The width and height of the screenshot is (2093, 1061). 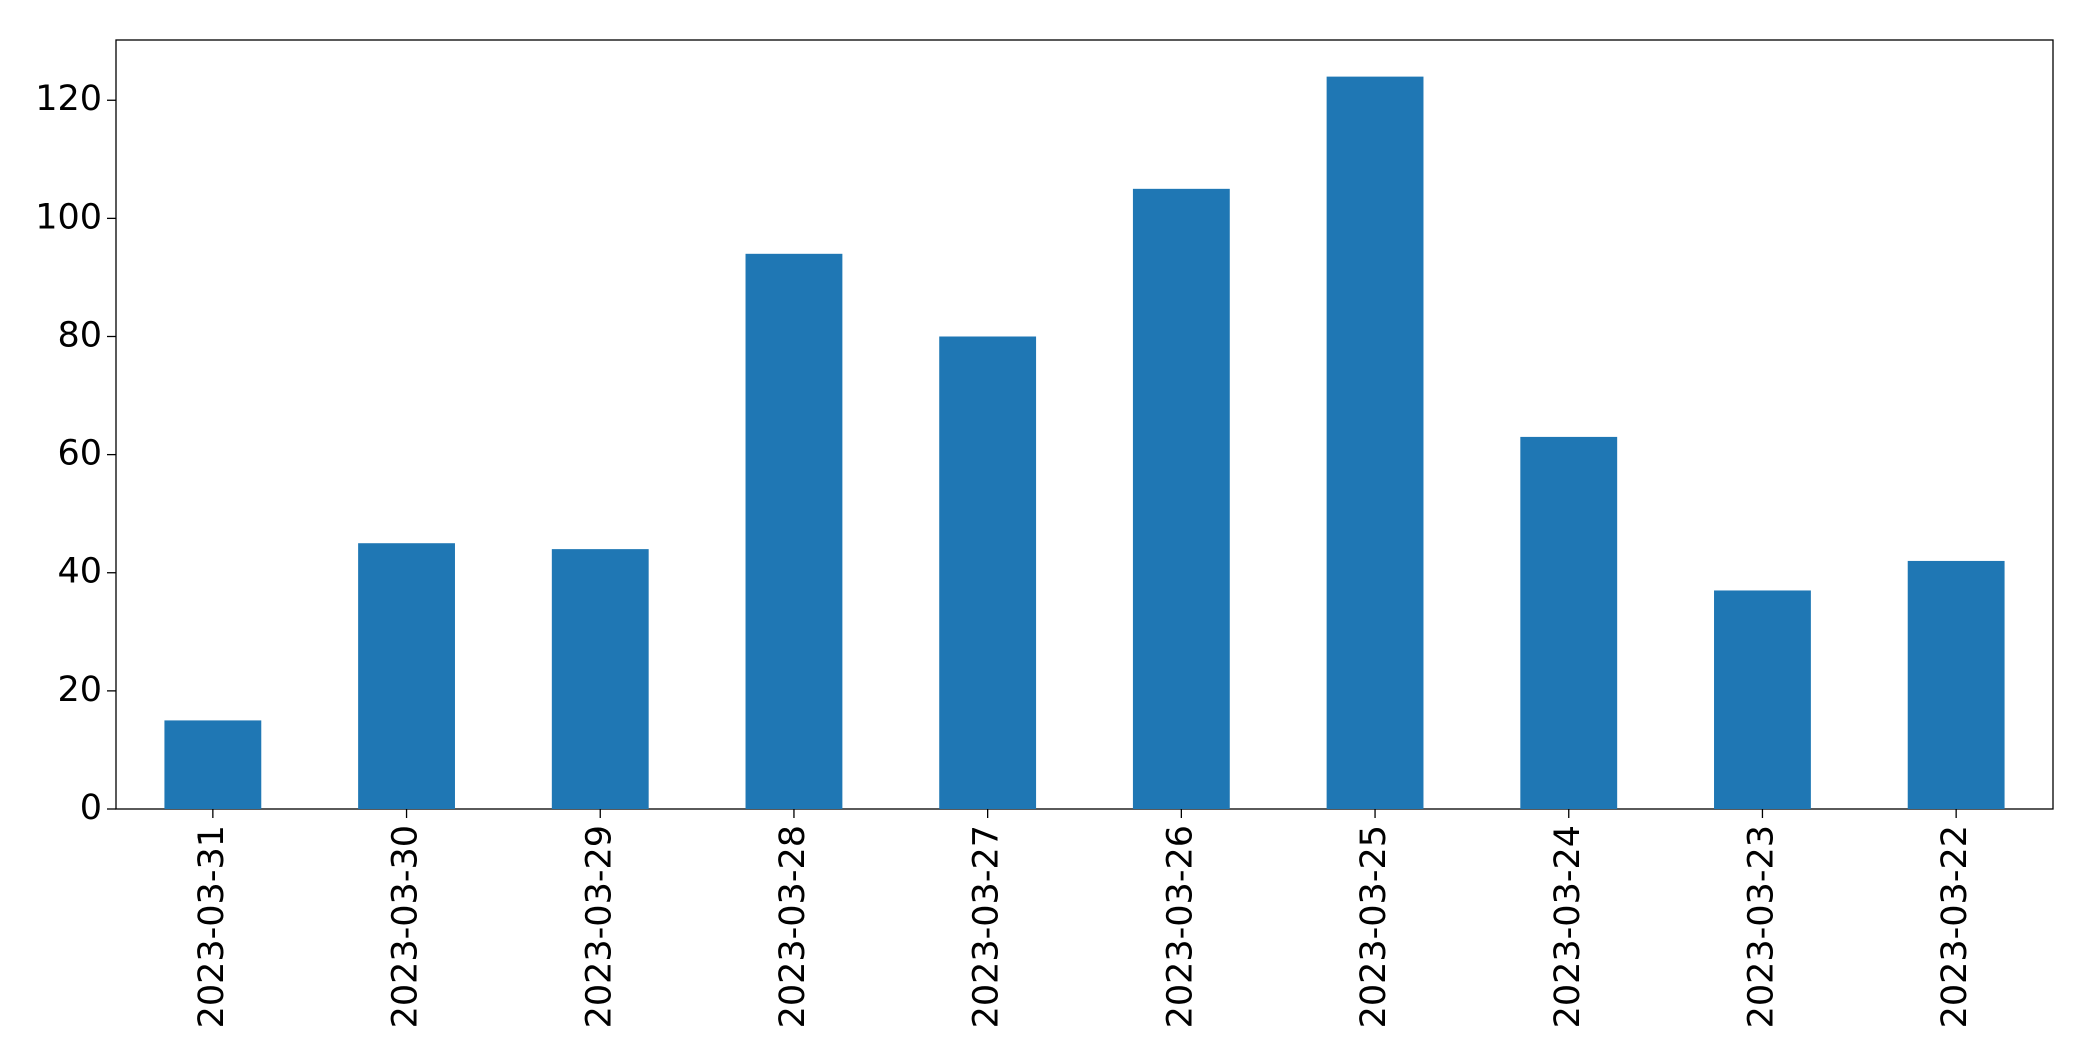 What do you see at coordinates (793, 926) in the screenshot?
I see `x-tick-label: 2023-03-28` at bounding box center [793, 926].